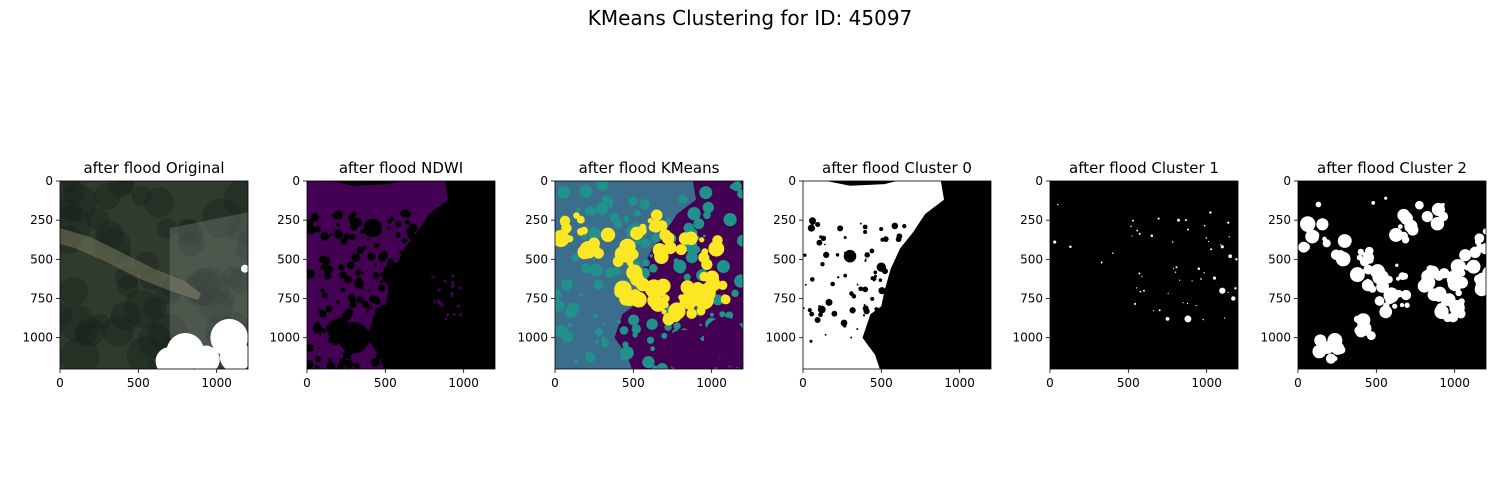  I want to click on cloud-cluster, so click(732, 353).